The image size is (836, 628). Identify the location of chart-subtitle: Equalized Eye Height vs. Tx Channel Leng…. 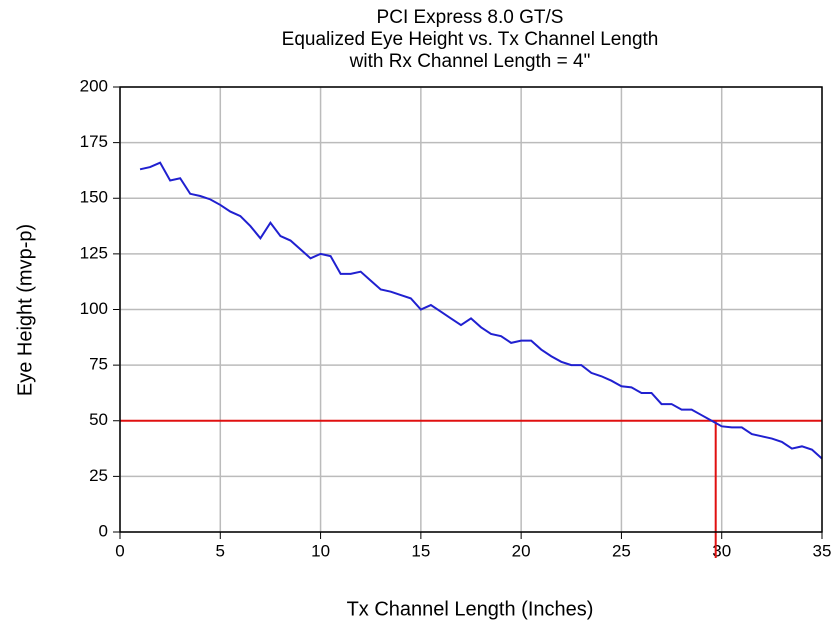
(470, 39).